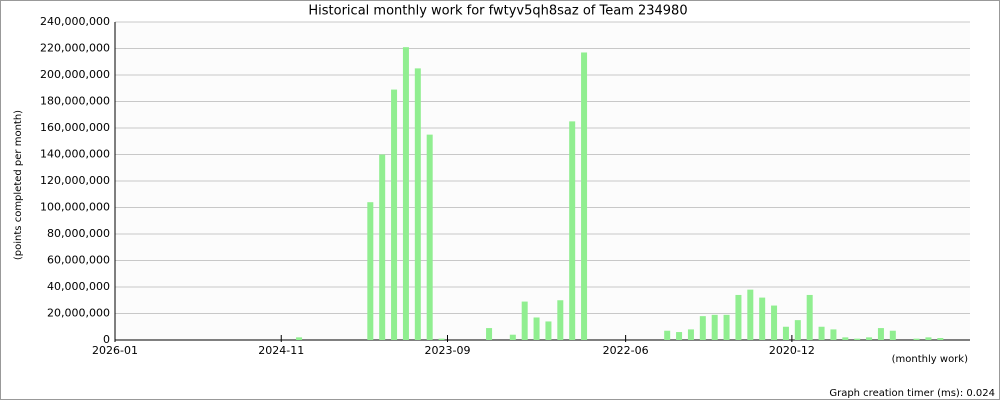  Describe the element at coordinates (115, 350) in the screenshot. I see `x-tick-label: 2026-01` at that location.